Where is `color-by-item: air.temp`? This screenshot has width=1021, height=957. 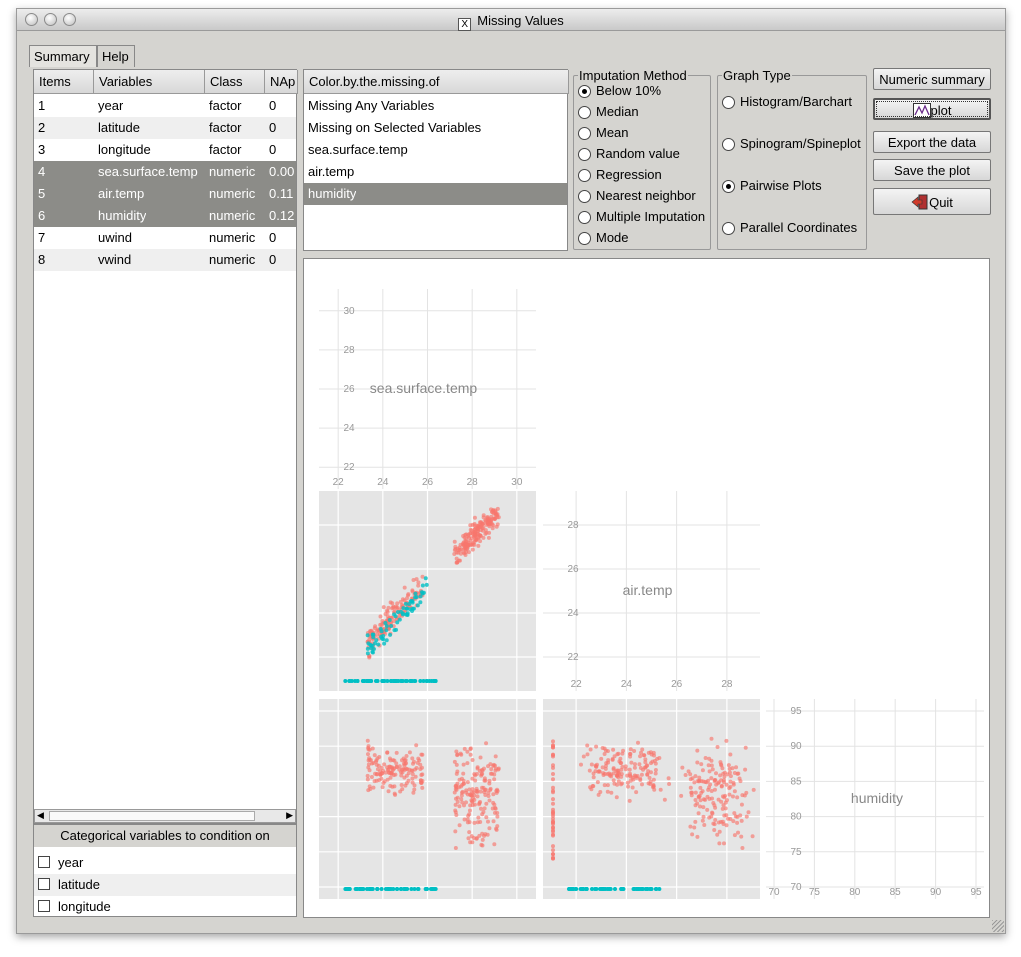 color-by-item: air.temp is located at coordinates (435, 172).